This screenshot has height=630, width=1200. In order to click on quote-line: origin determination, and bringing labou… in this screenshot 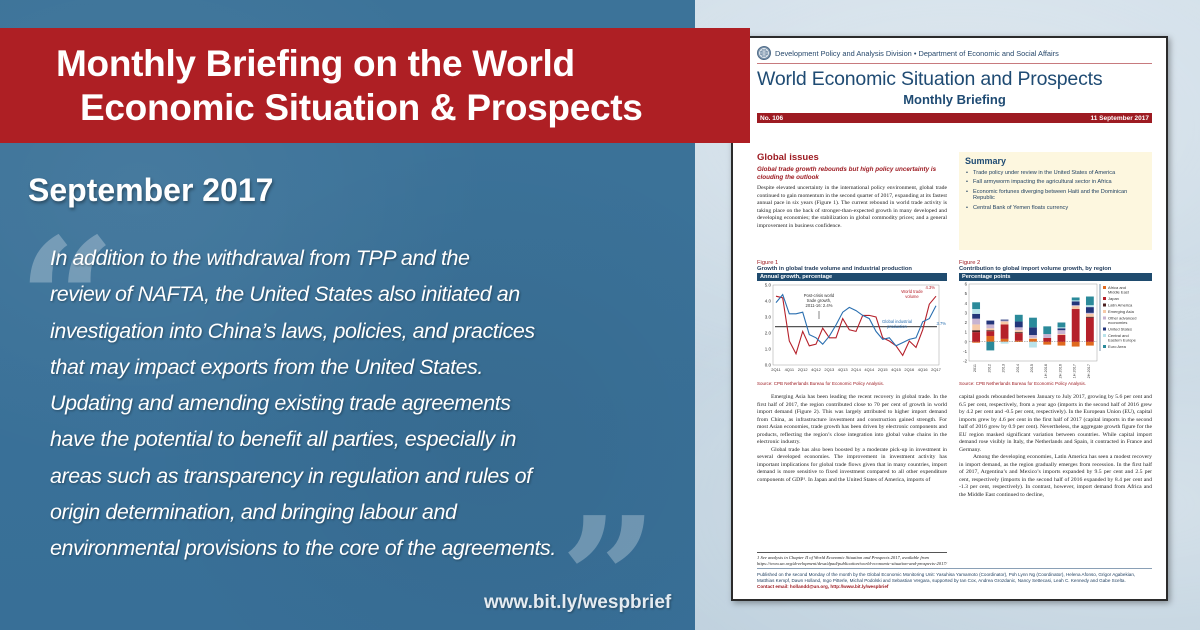, I will do `click(253, 512)`.